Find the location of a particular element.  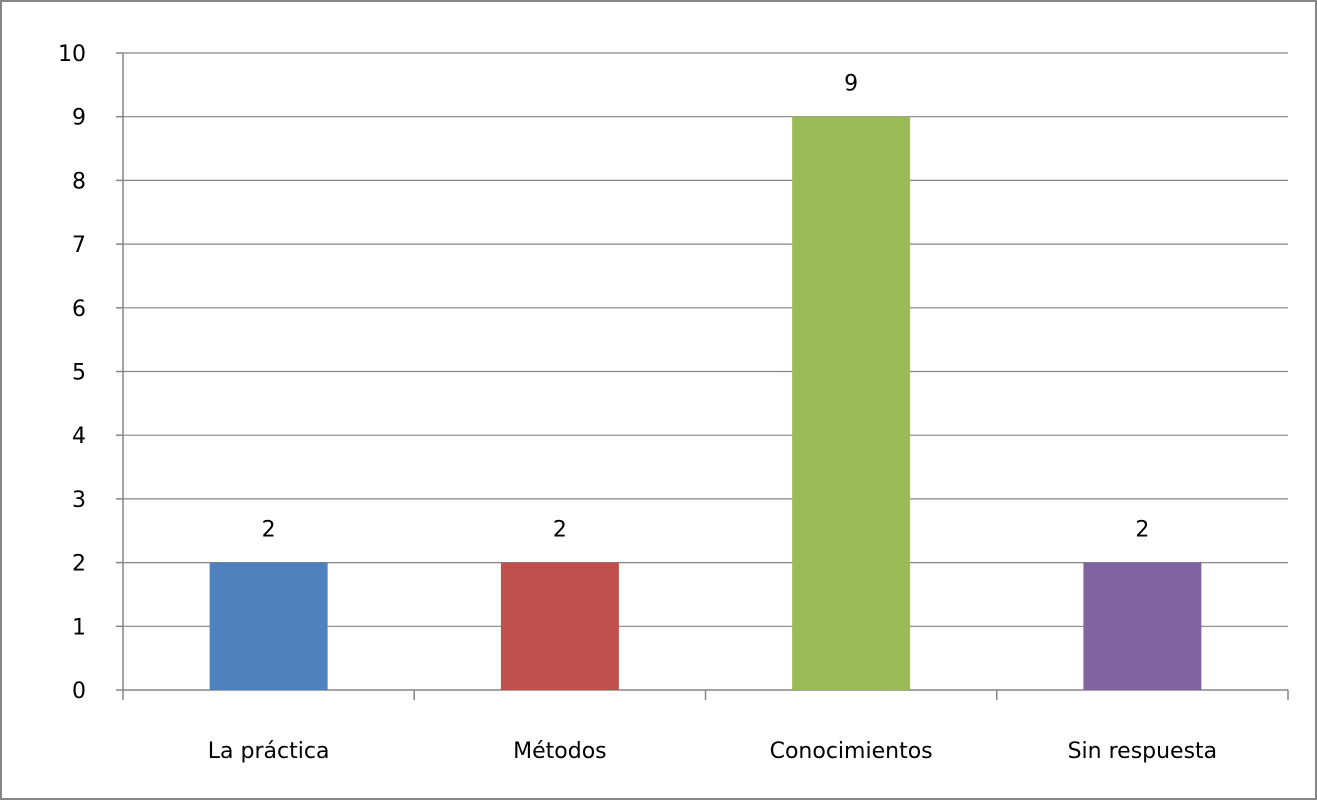

y-tick-label: 5 is located at coordinates (79, 373).